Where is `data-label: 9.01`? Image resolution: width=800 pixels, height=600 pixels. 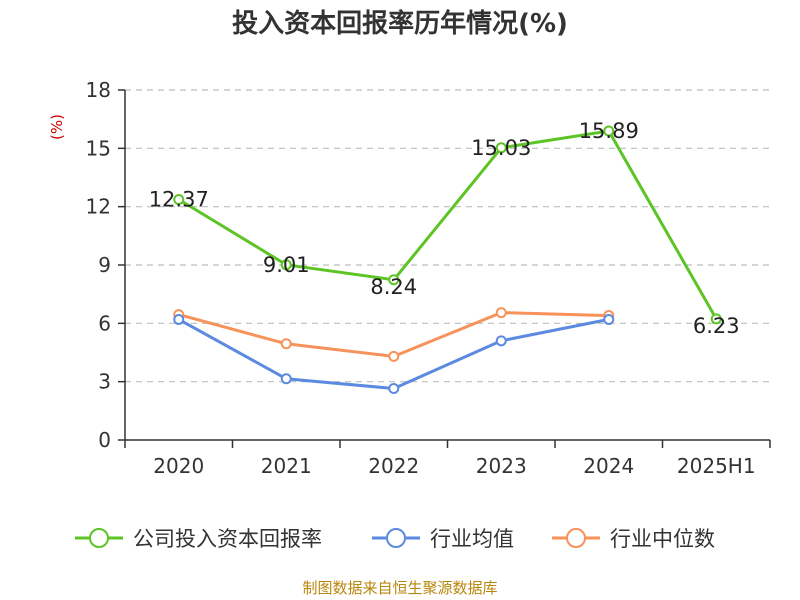
data-label: 9.01 is located at coordinates (286, 265).